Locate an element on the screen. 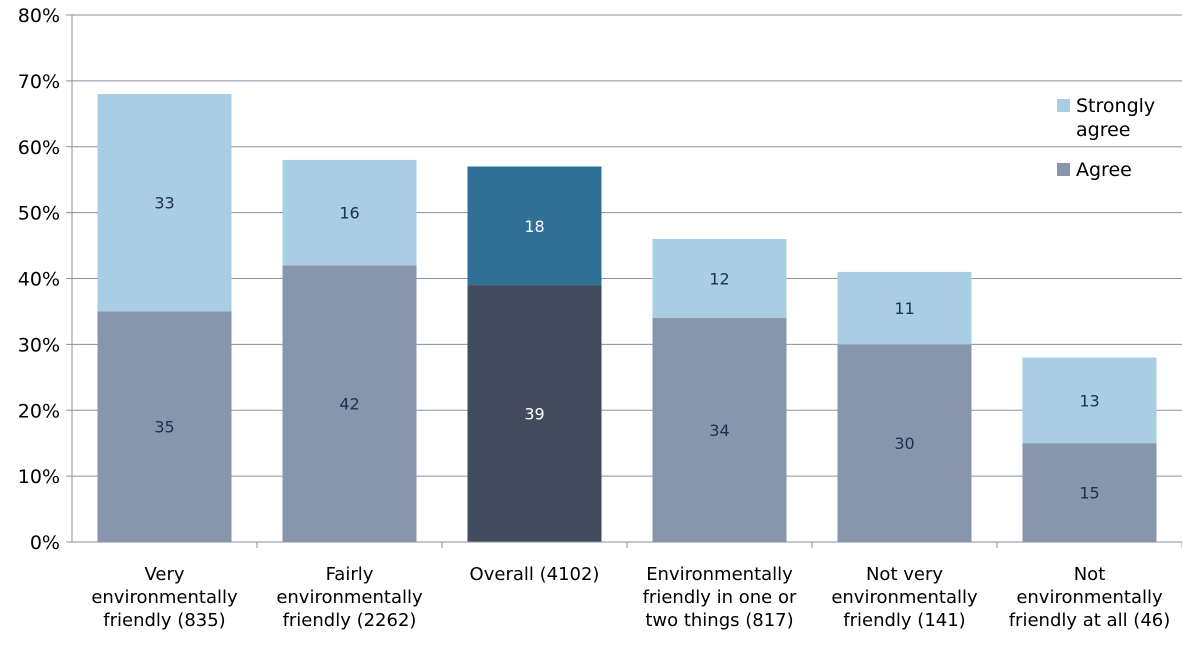  data-label-strongly-agree: 16 is located at coordinates (349, 213).